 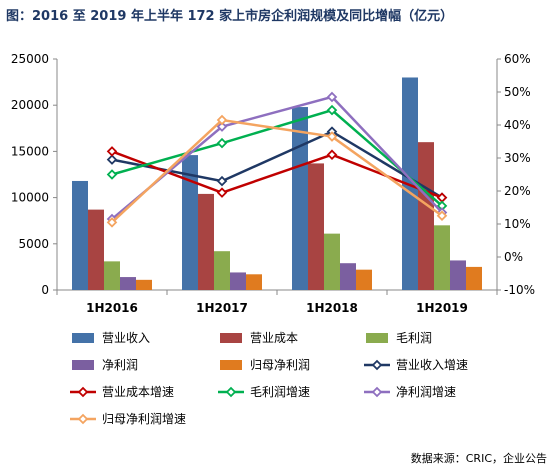 I want to click on legend-label: 营业成本, so click(x=274, y=338).